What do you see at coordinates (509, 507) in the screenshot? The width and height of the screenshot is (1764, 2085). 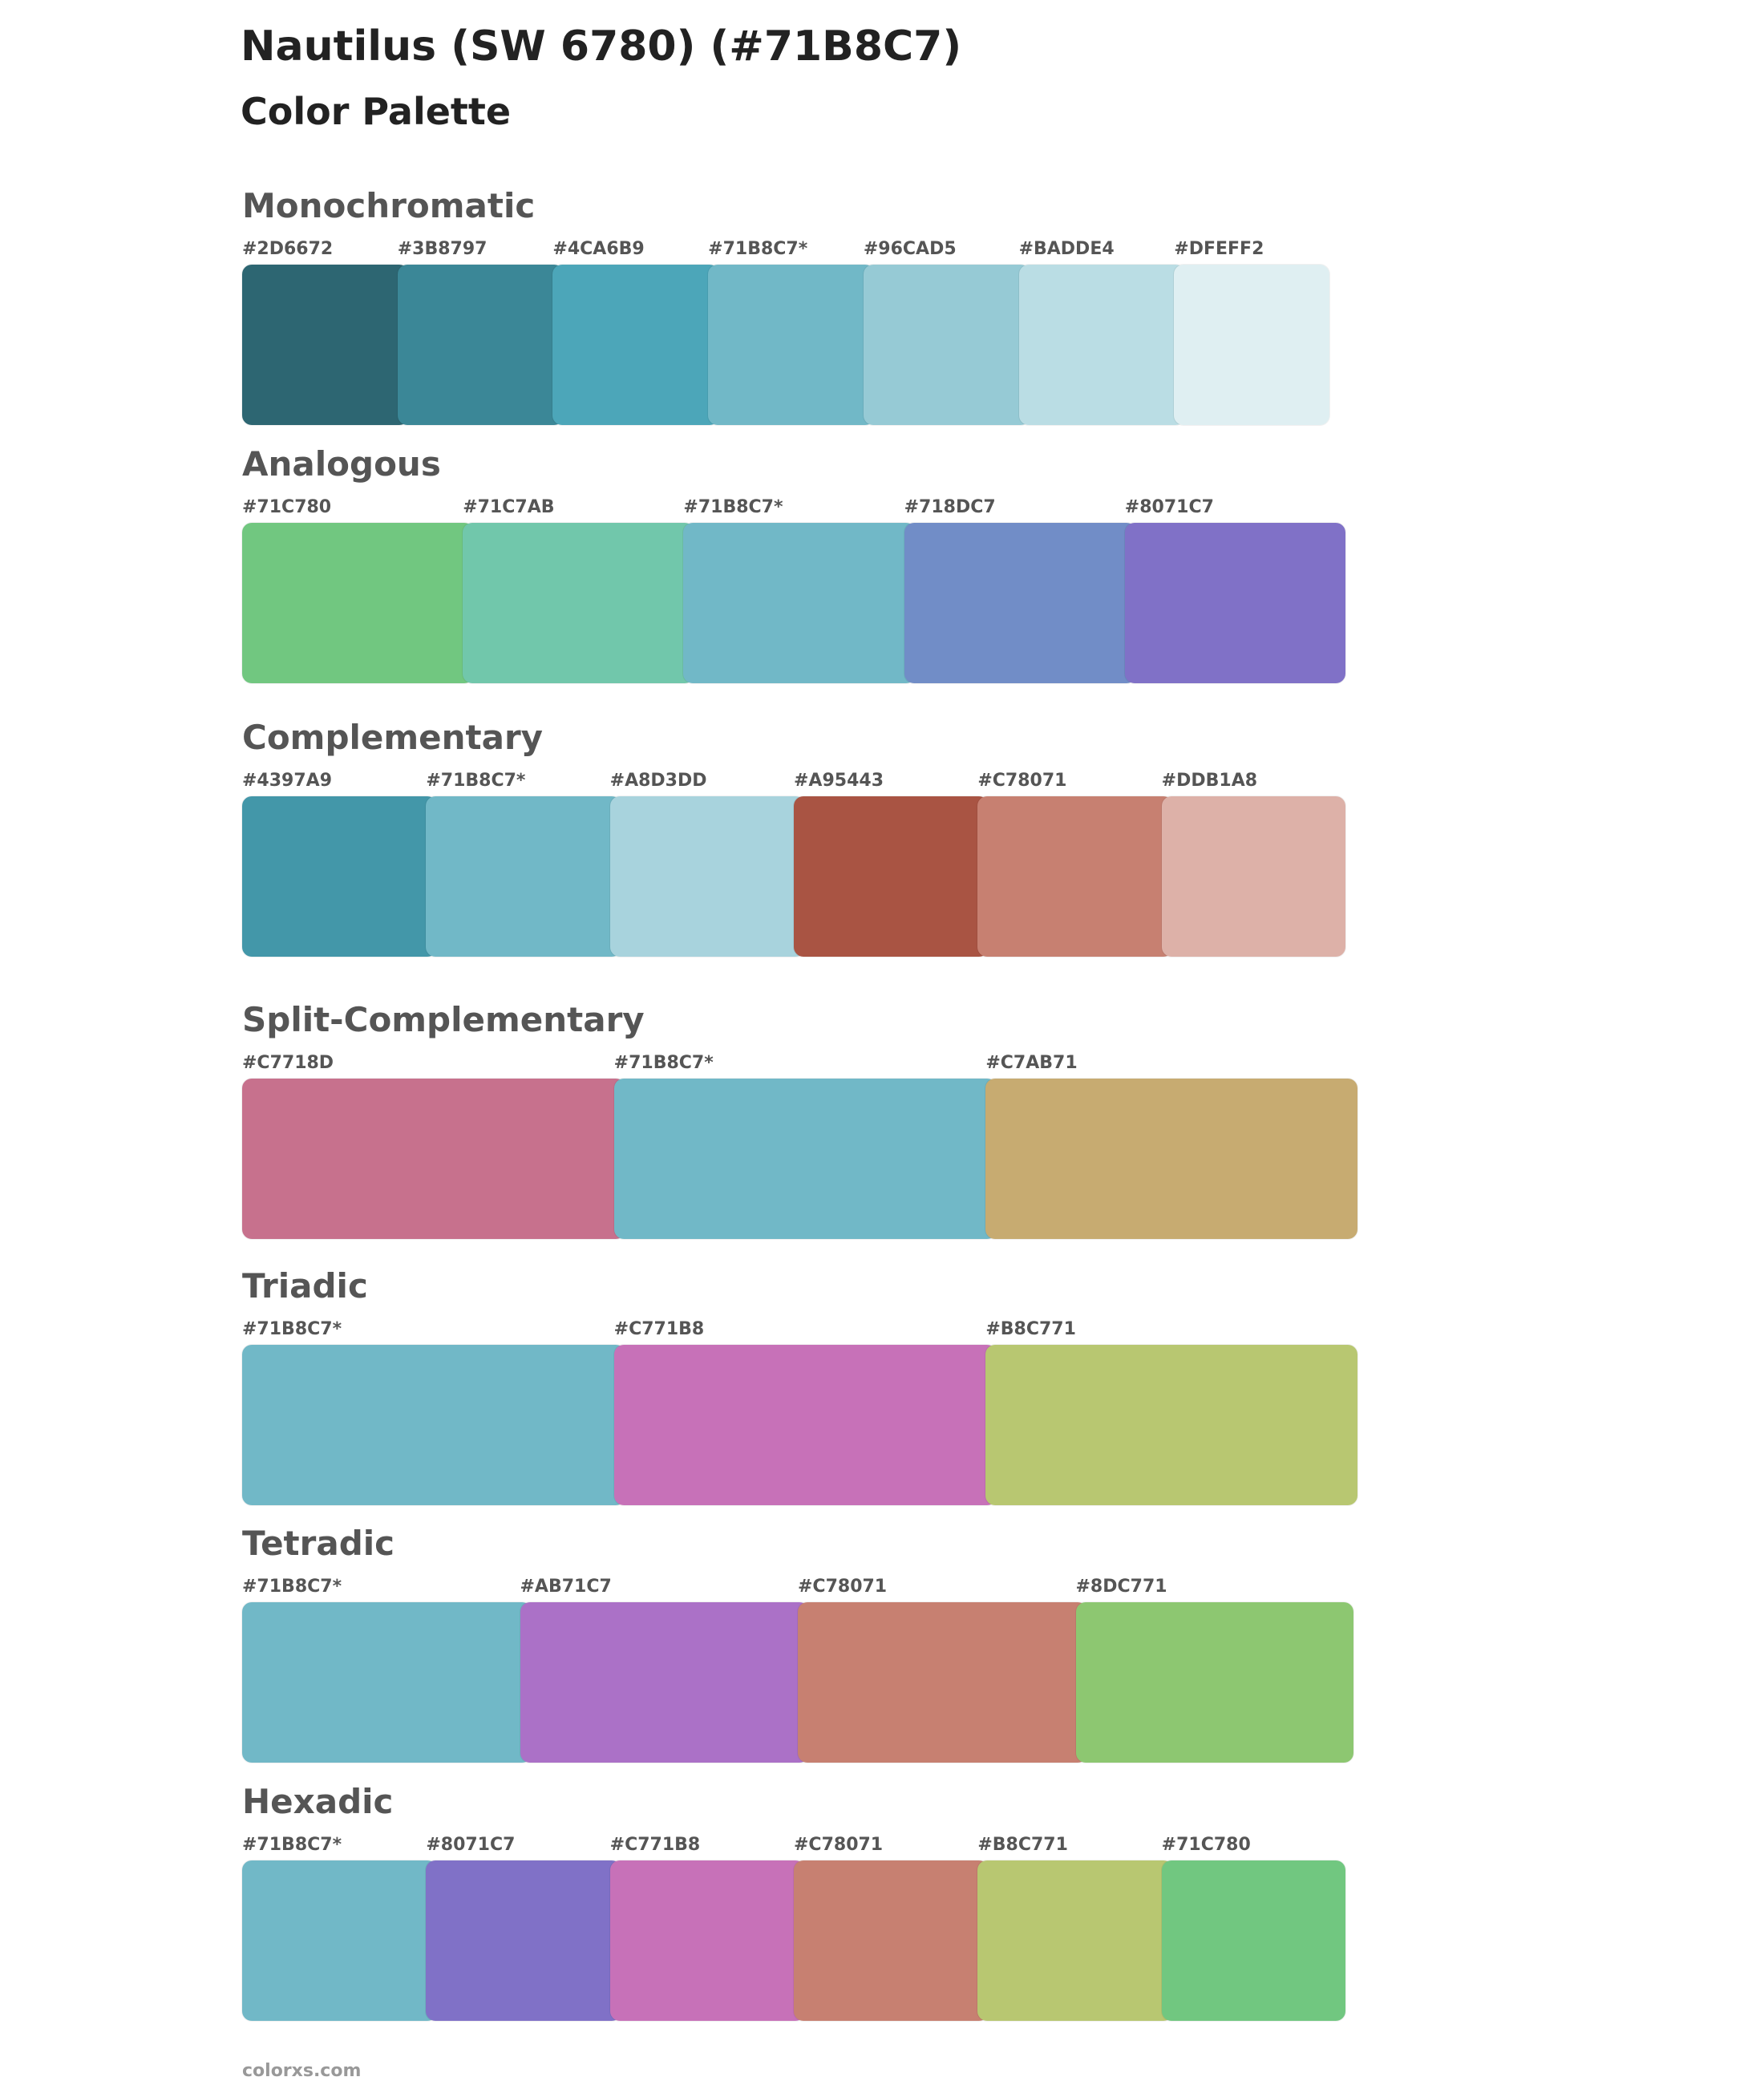 I see `swatch-label: #71C7AB` at bounding box center [509, 507].